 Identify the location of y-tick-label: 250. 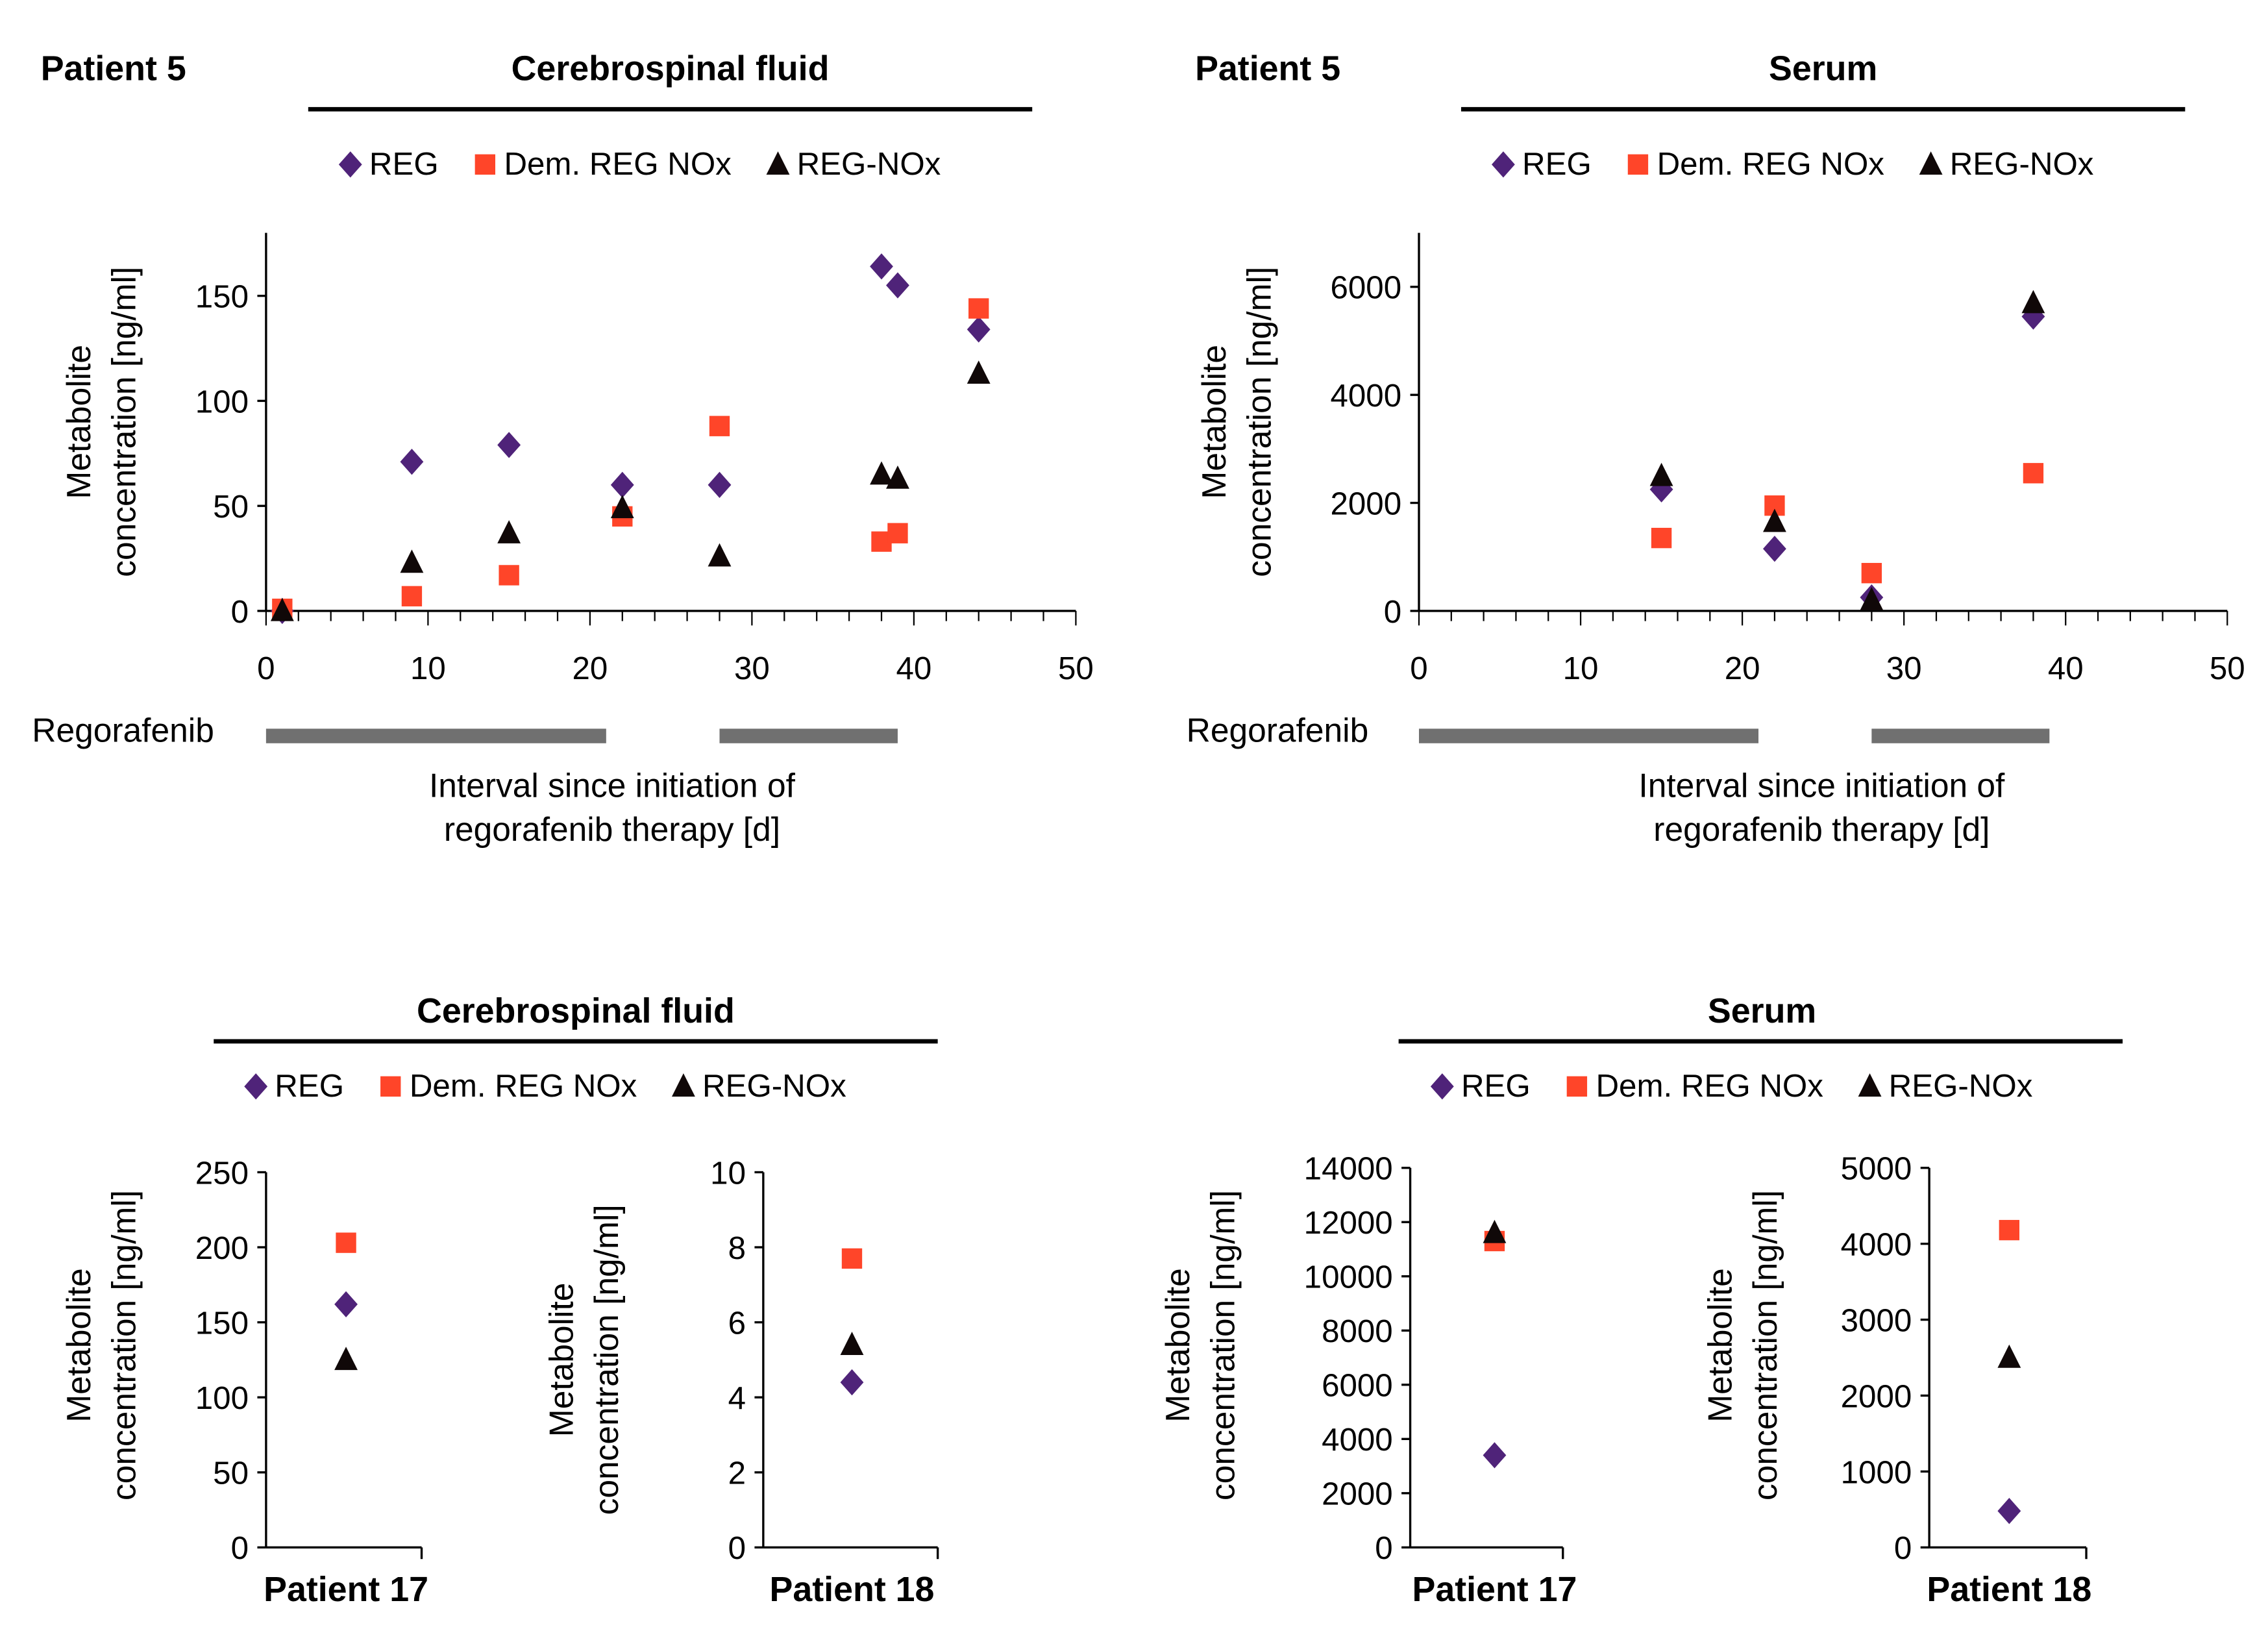
(222, 1173).